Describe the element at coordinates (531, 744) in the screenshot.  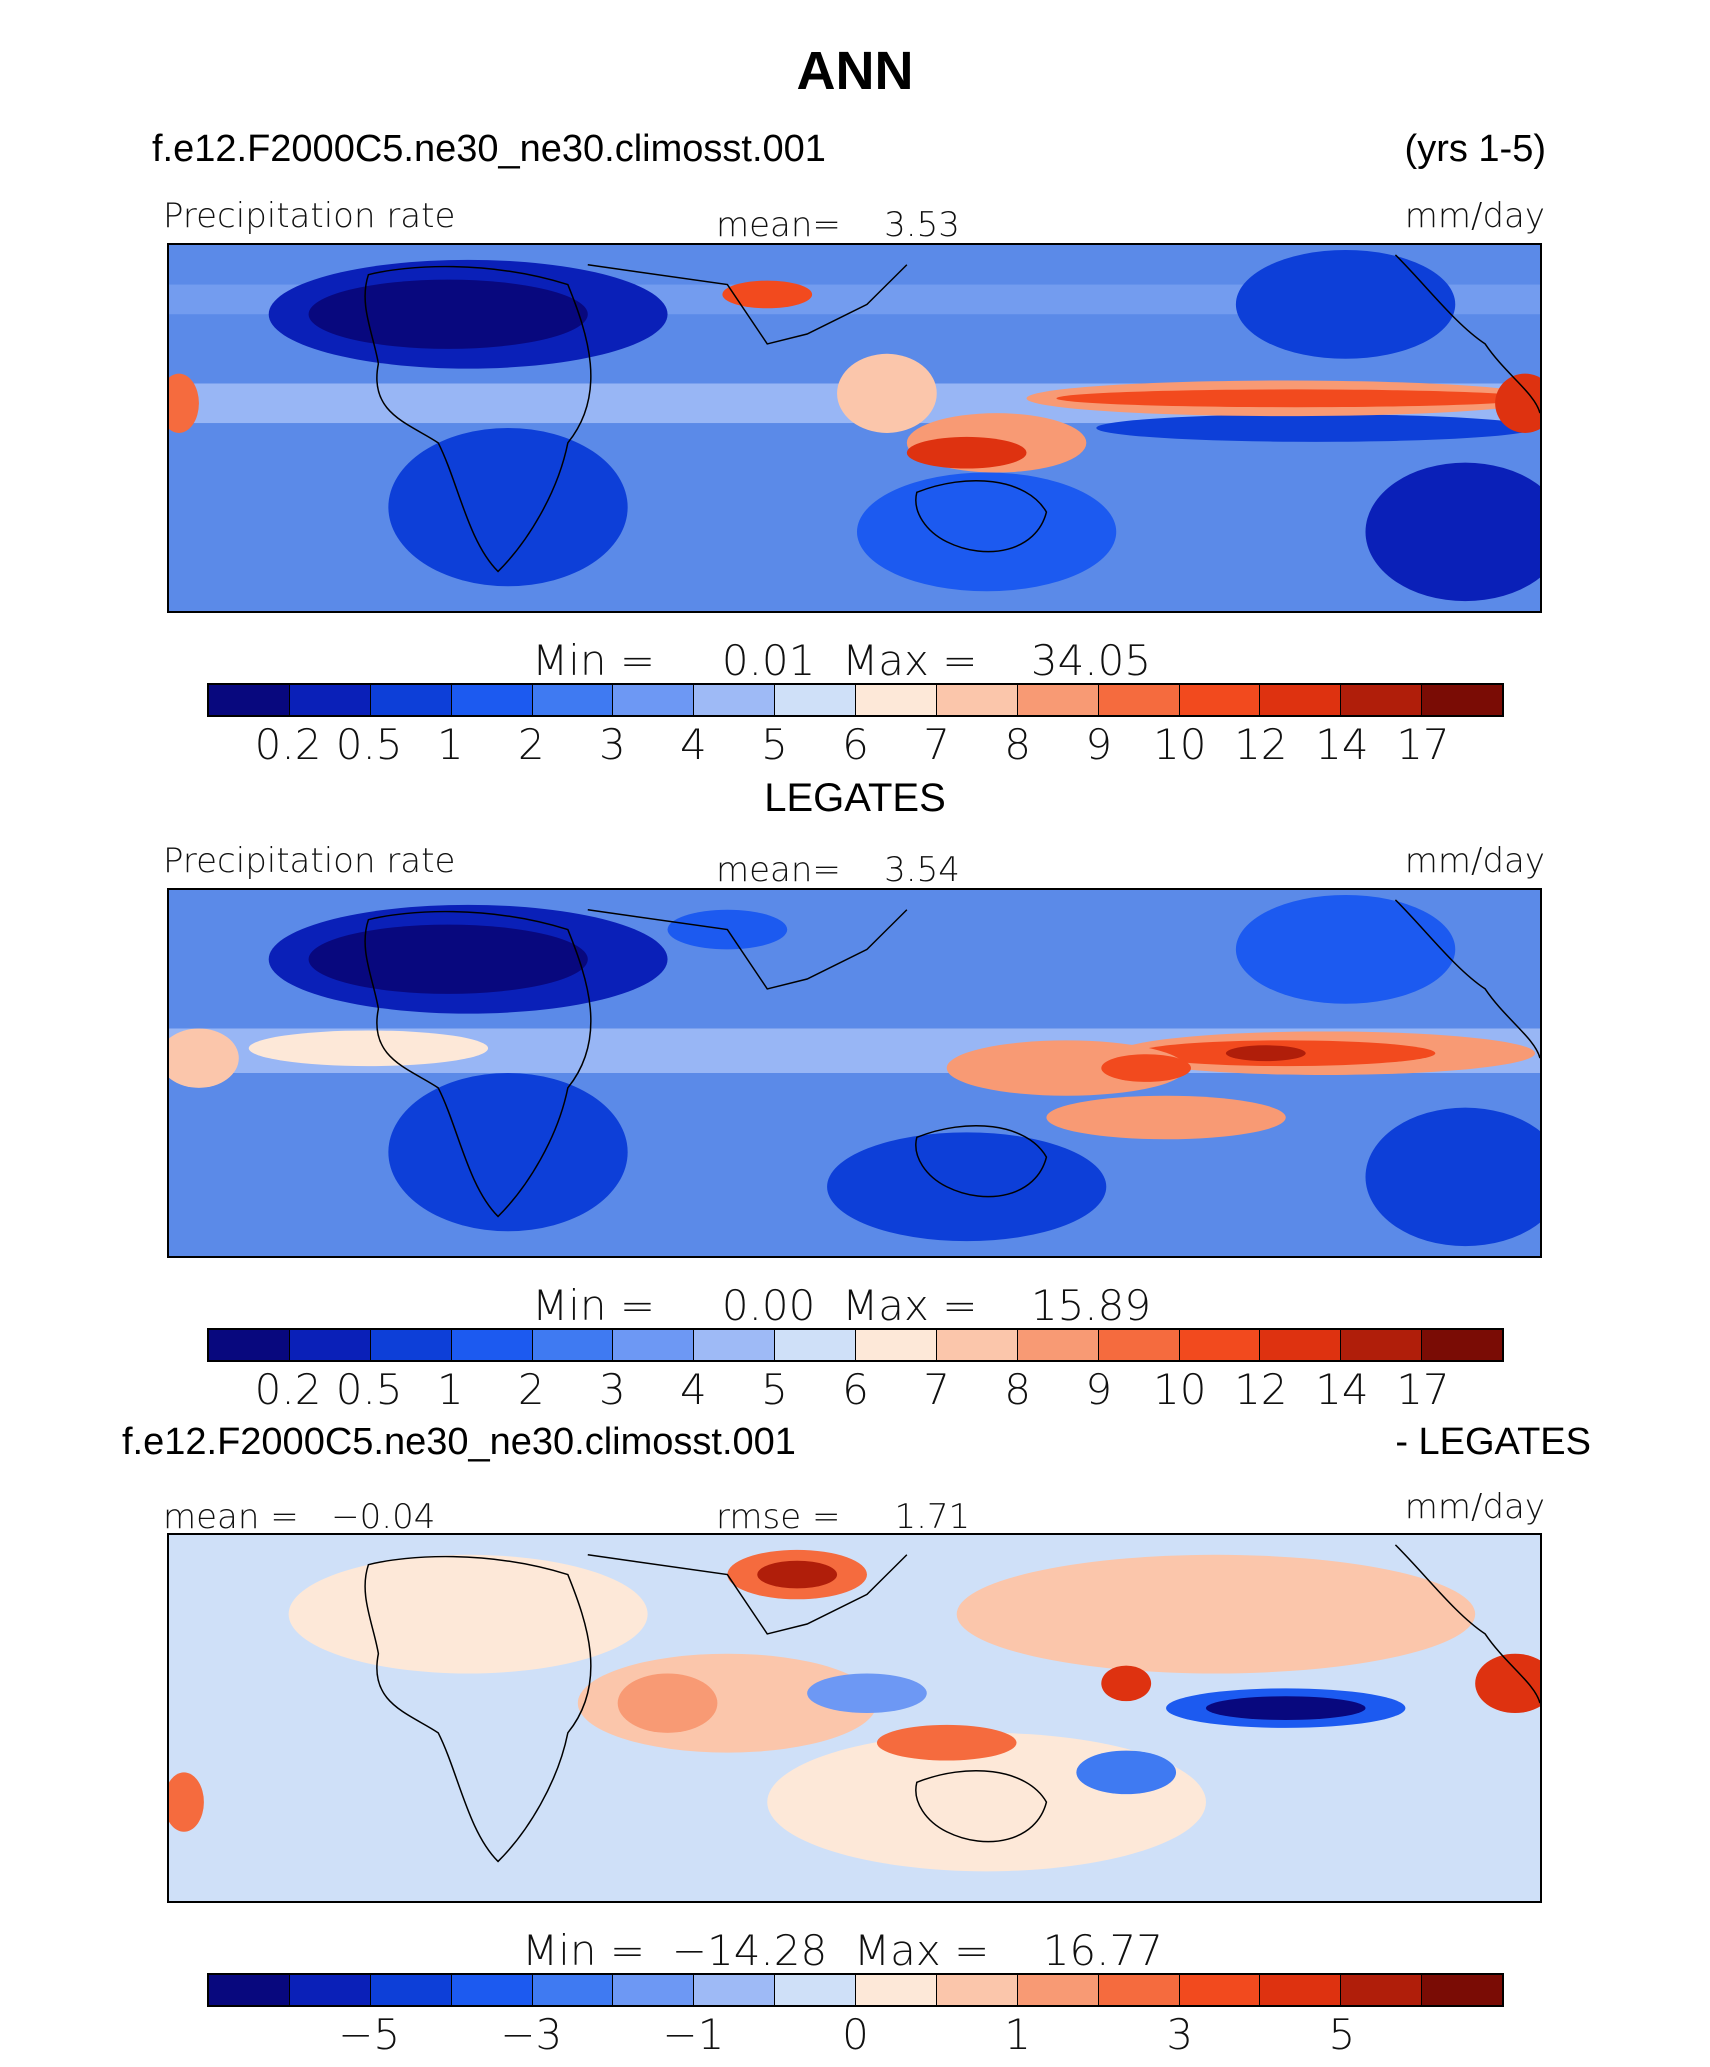
I see `colorbar-tick-label: 2` at that location.